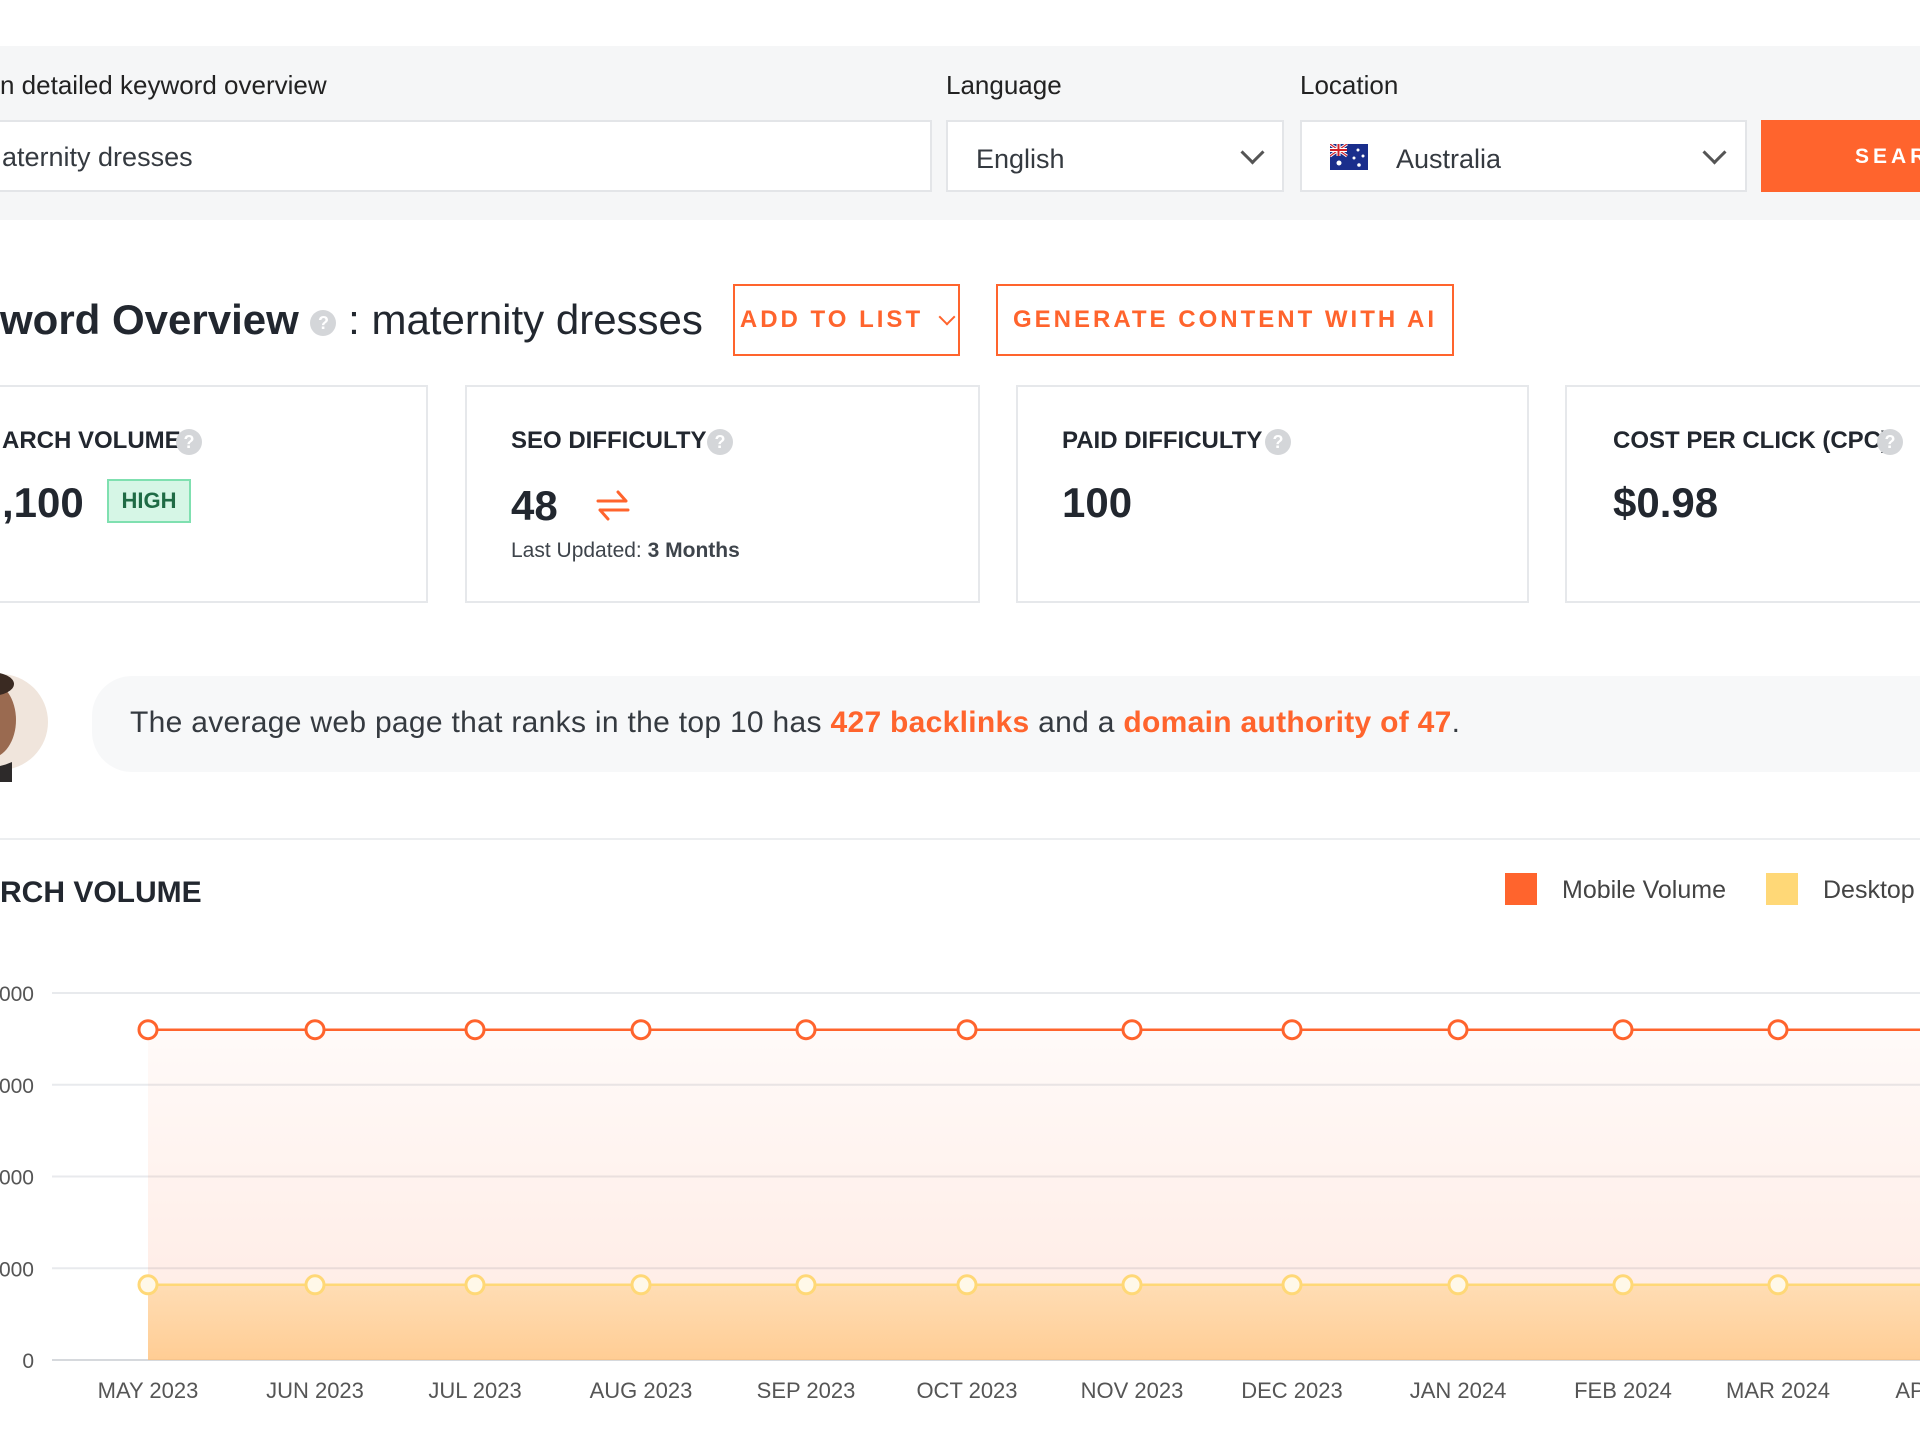  What do you see at coordinates (91, 440) in the screenshot?
I see `card-title: ARCH VOLUME` at bounding box center [91, 440].